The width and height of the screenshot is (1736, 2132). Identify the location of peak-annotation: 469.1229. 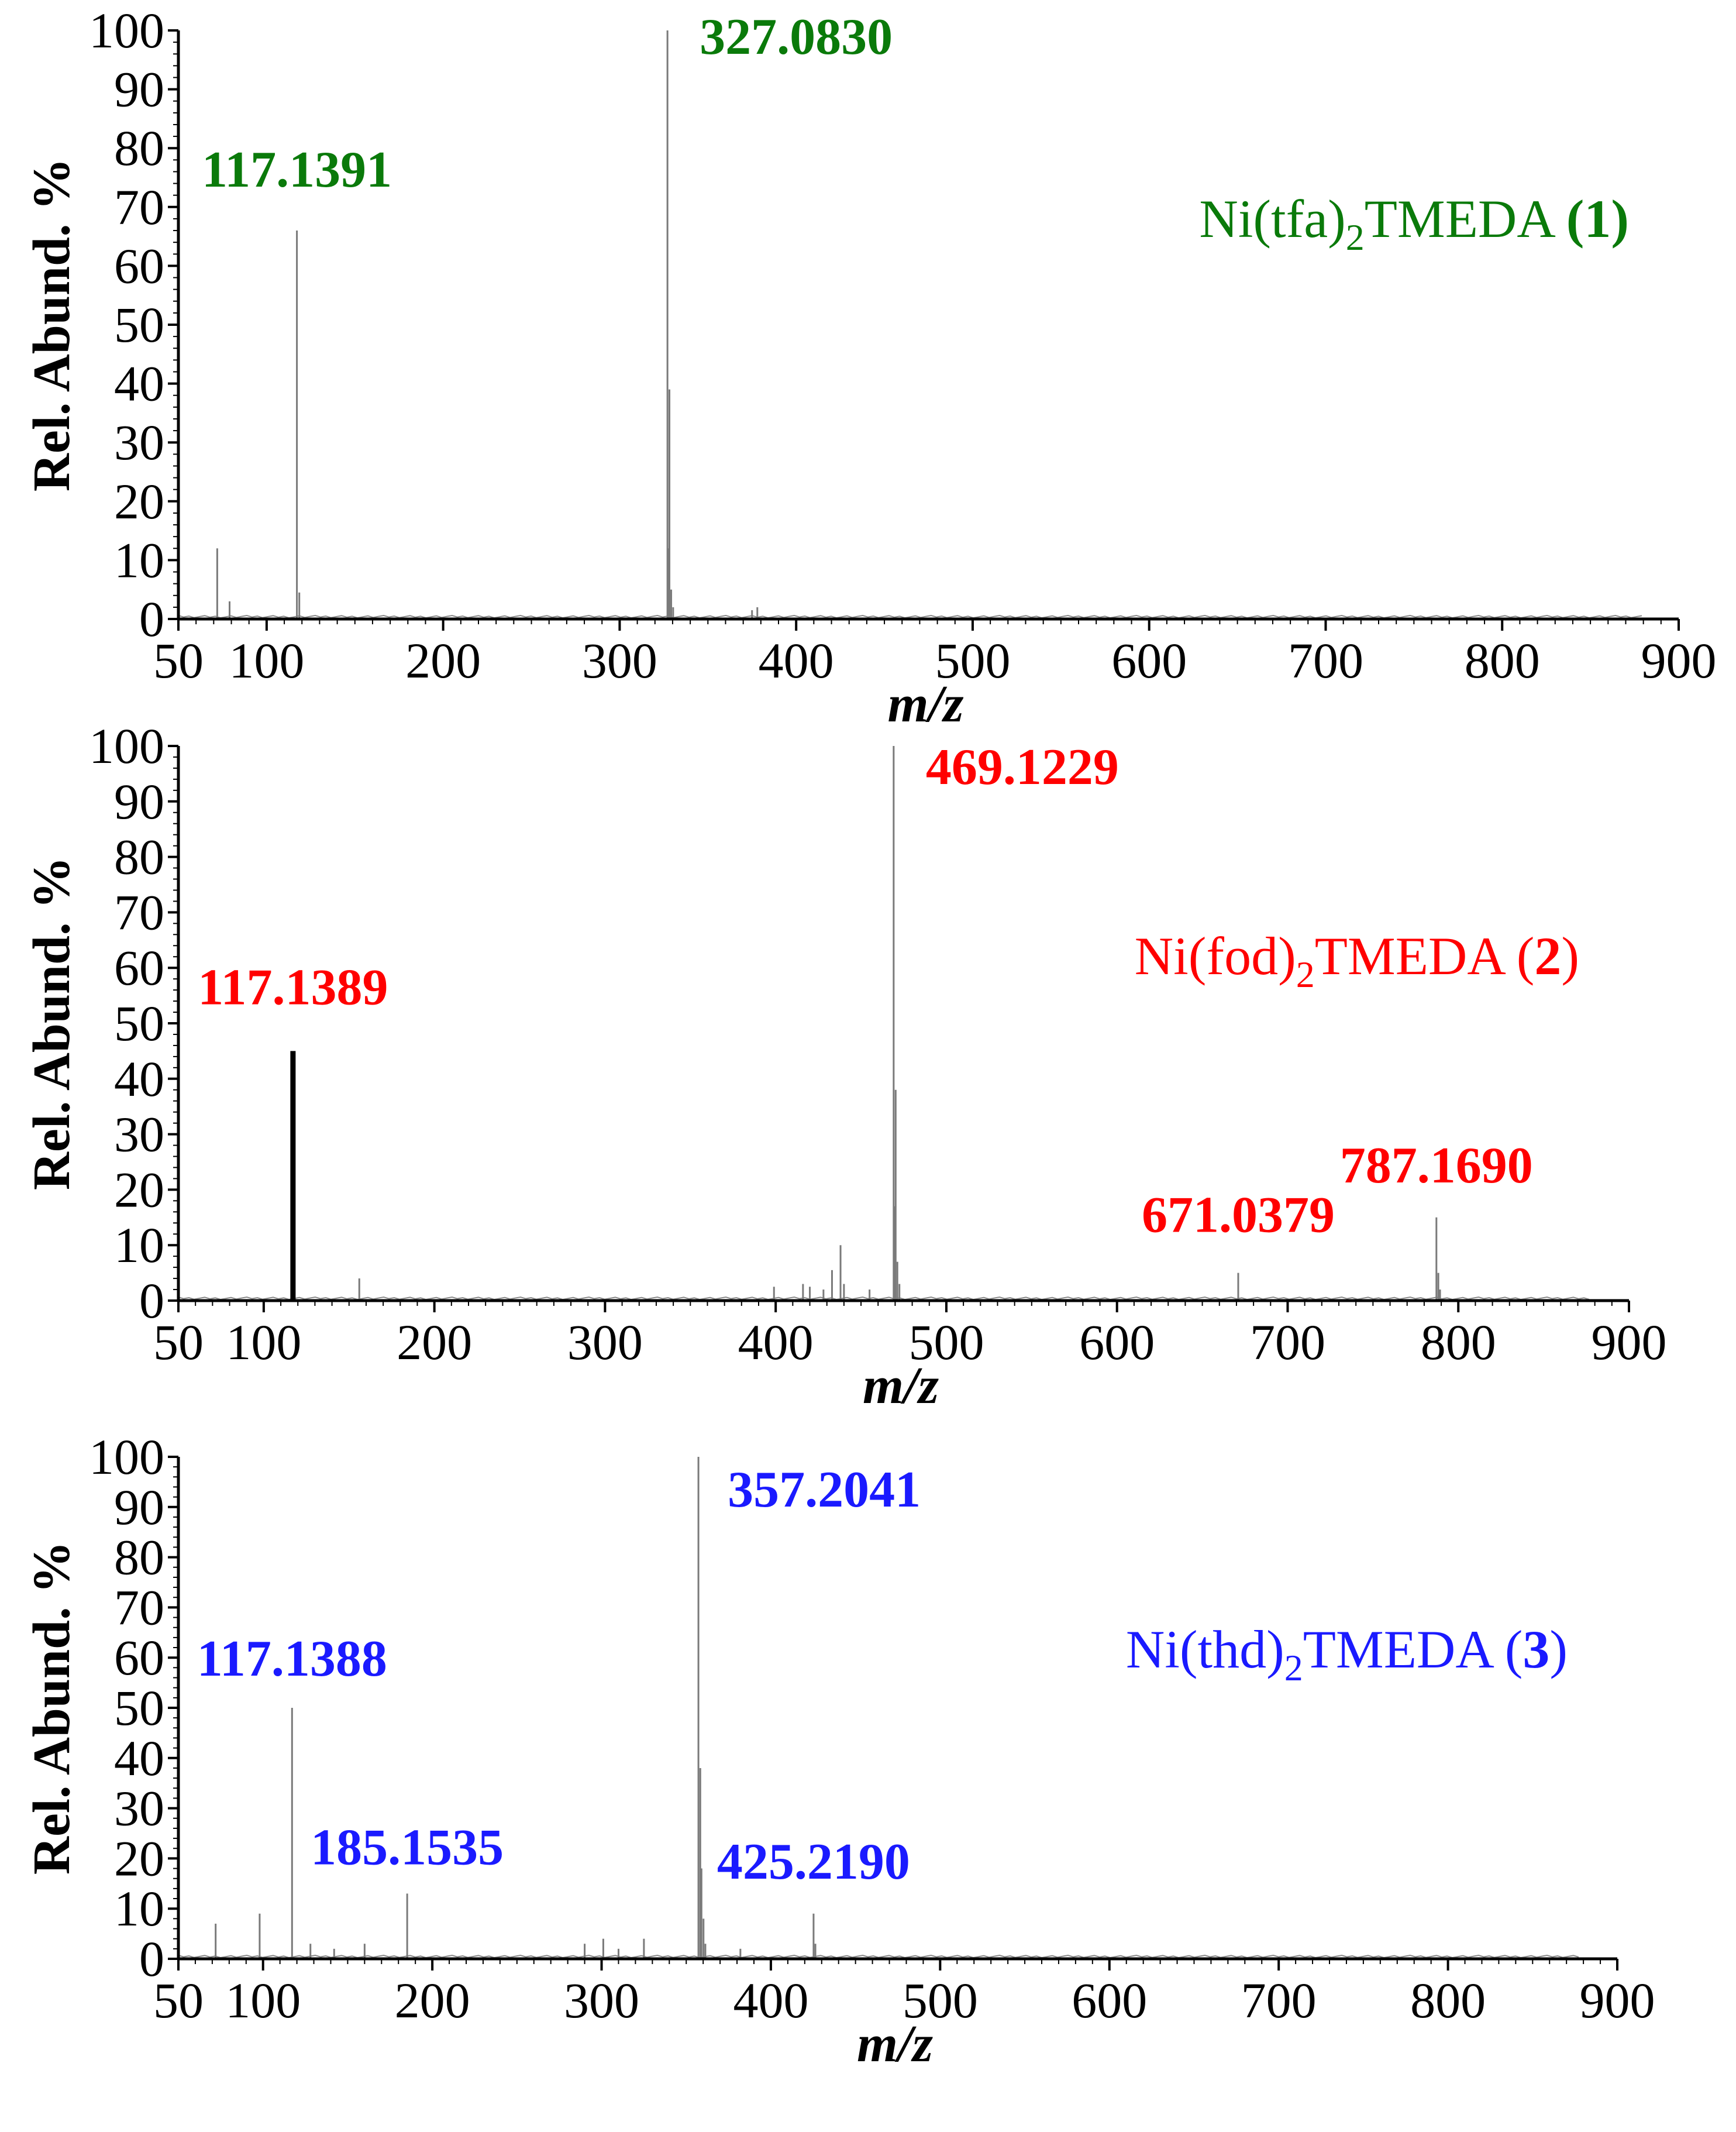
(1022, 767).